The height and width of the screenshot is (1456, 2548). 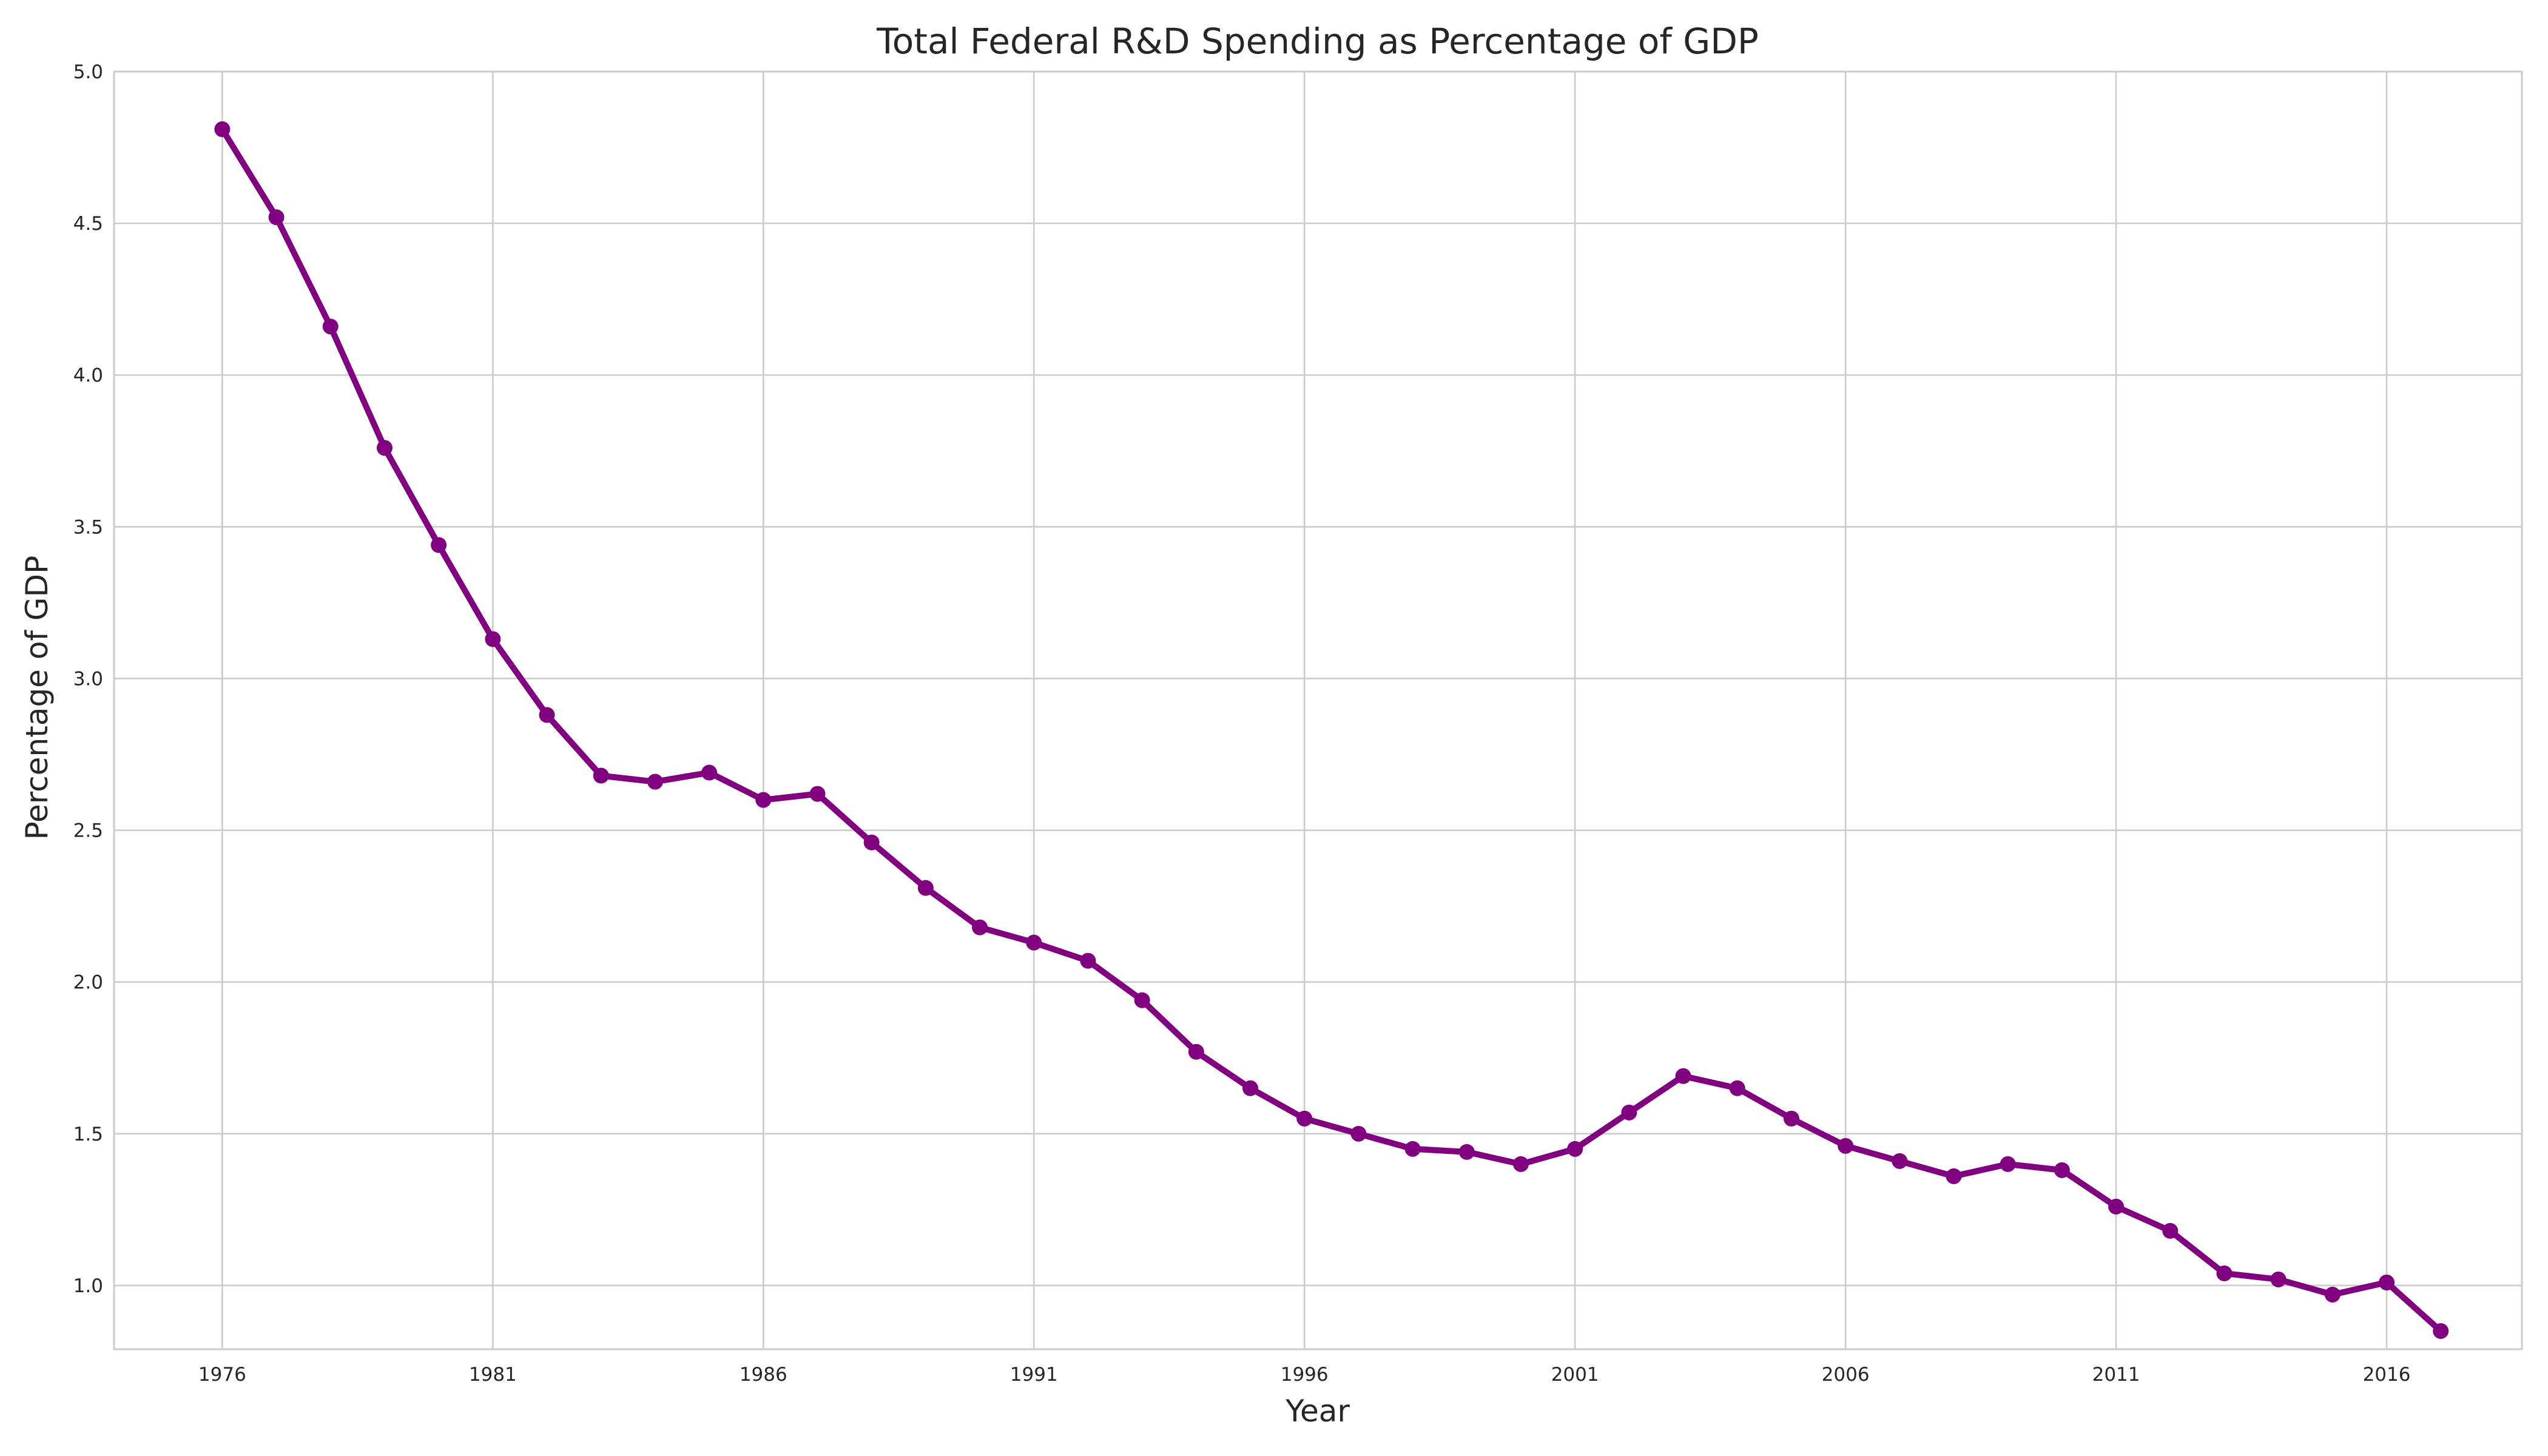 I want to click on y-tick-label: 4.5, so click(x=88, y=224).